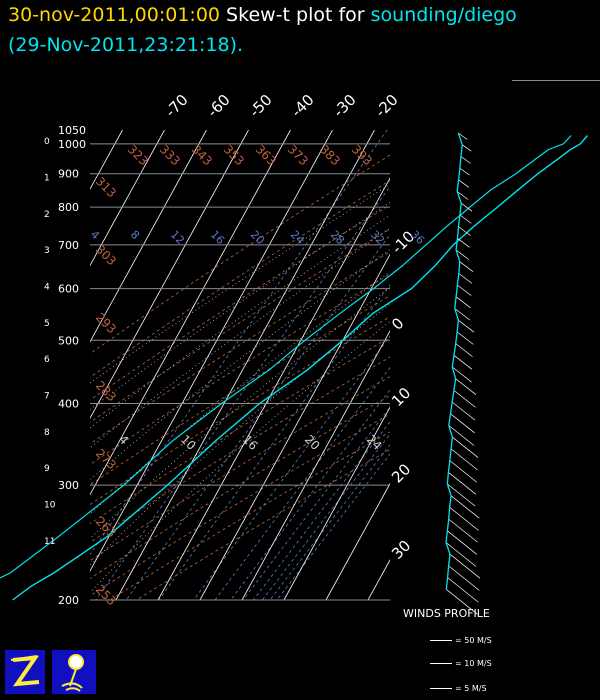 The image size is (600, 700). I want to click on title-source: sounding/diego, so click(443, 15).